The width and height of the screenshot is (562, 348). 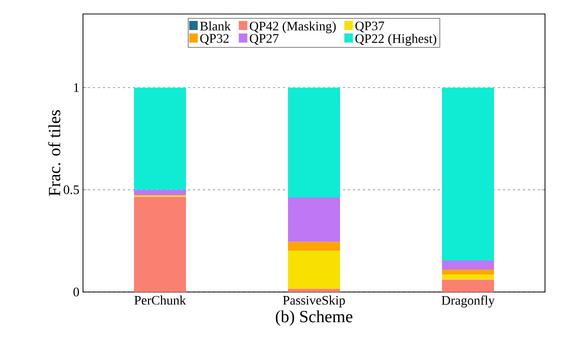 What do you see at coordinates (215, 26) in the screenshot?
I see `legend-label: Blank` at bounding box center [215, 26].